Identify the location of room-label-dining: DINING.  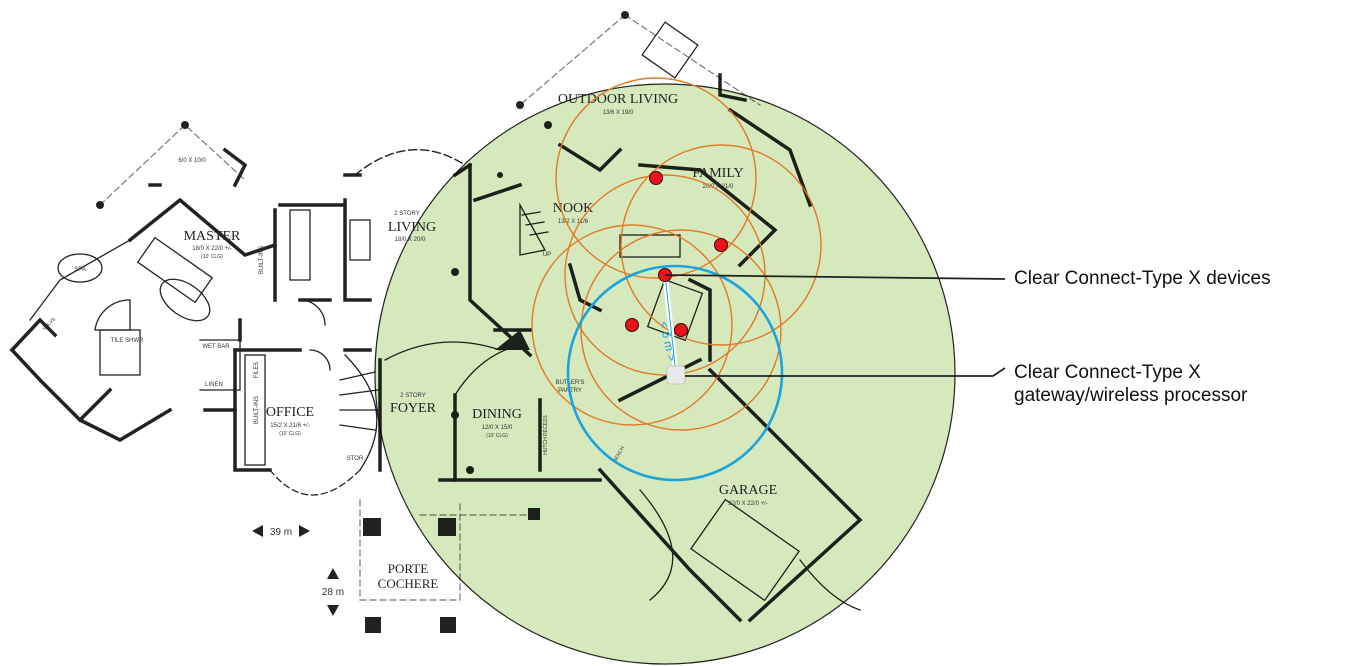
(497, 414).